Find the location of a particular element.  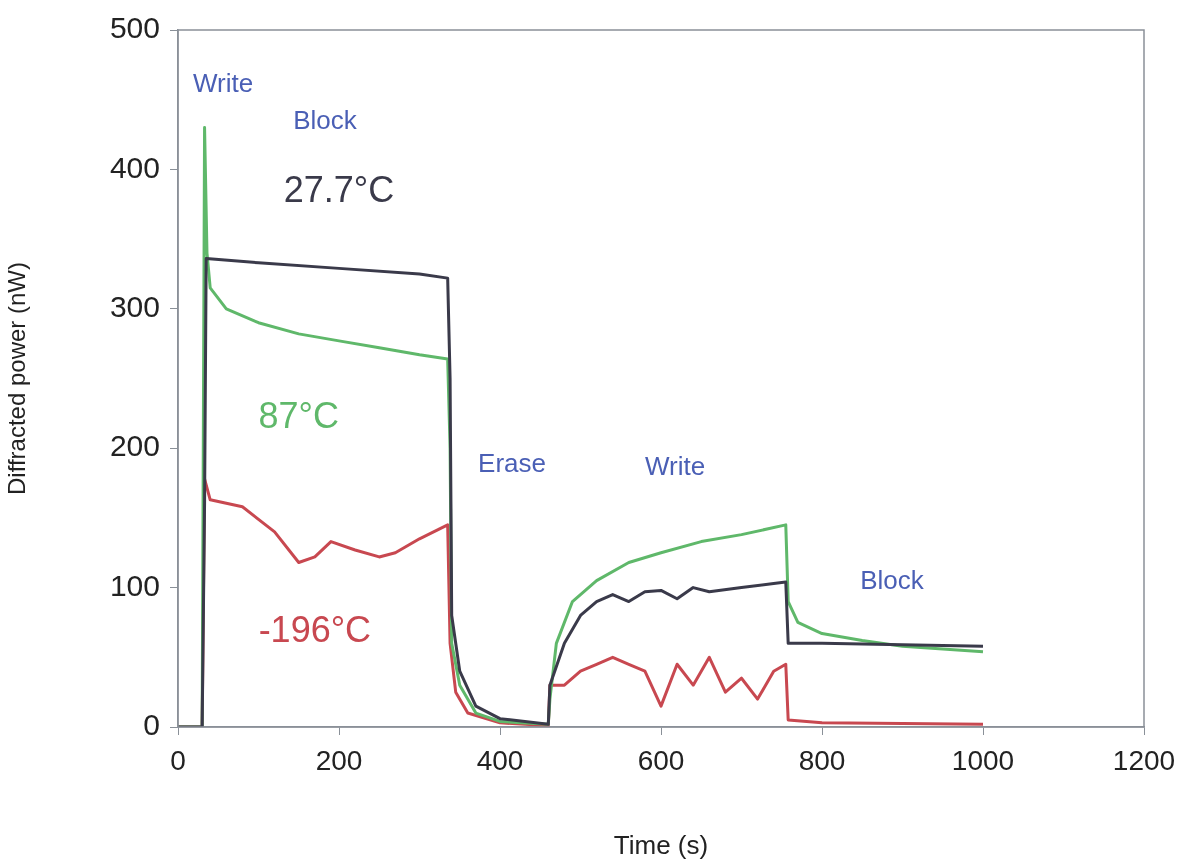

x-tick-label: 0 is located at coordinates (178, 760).